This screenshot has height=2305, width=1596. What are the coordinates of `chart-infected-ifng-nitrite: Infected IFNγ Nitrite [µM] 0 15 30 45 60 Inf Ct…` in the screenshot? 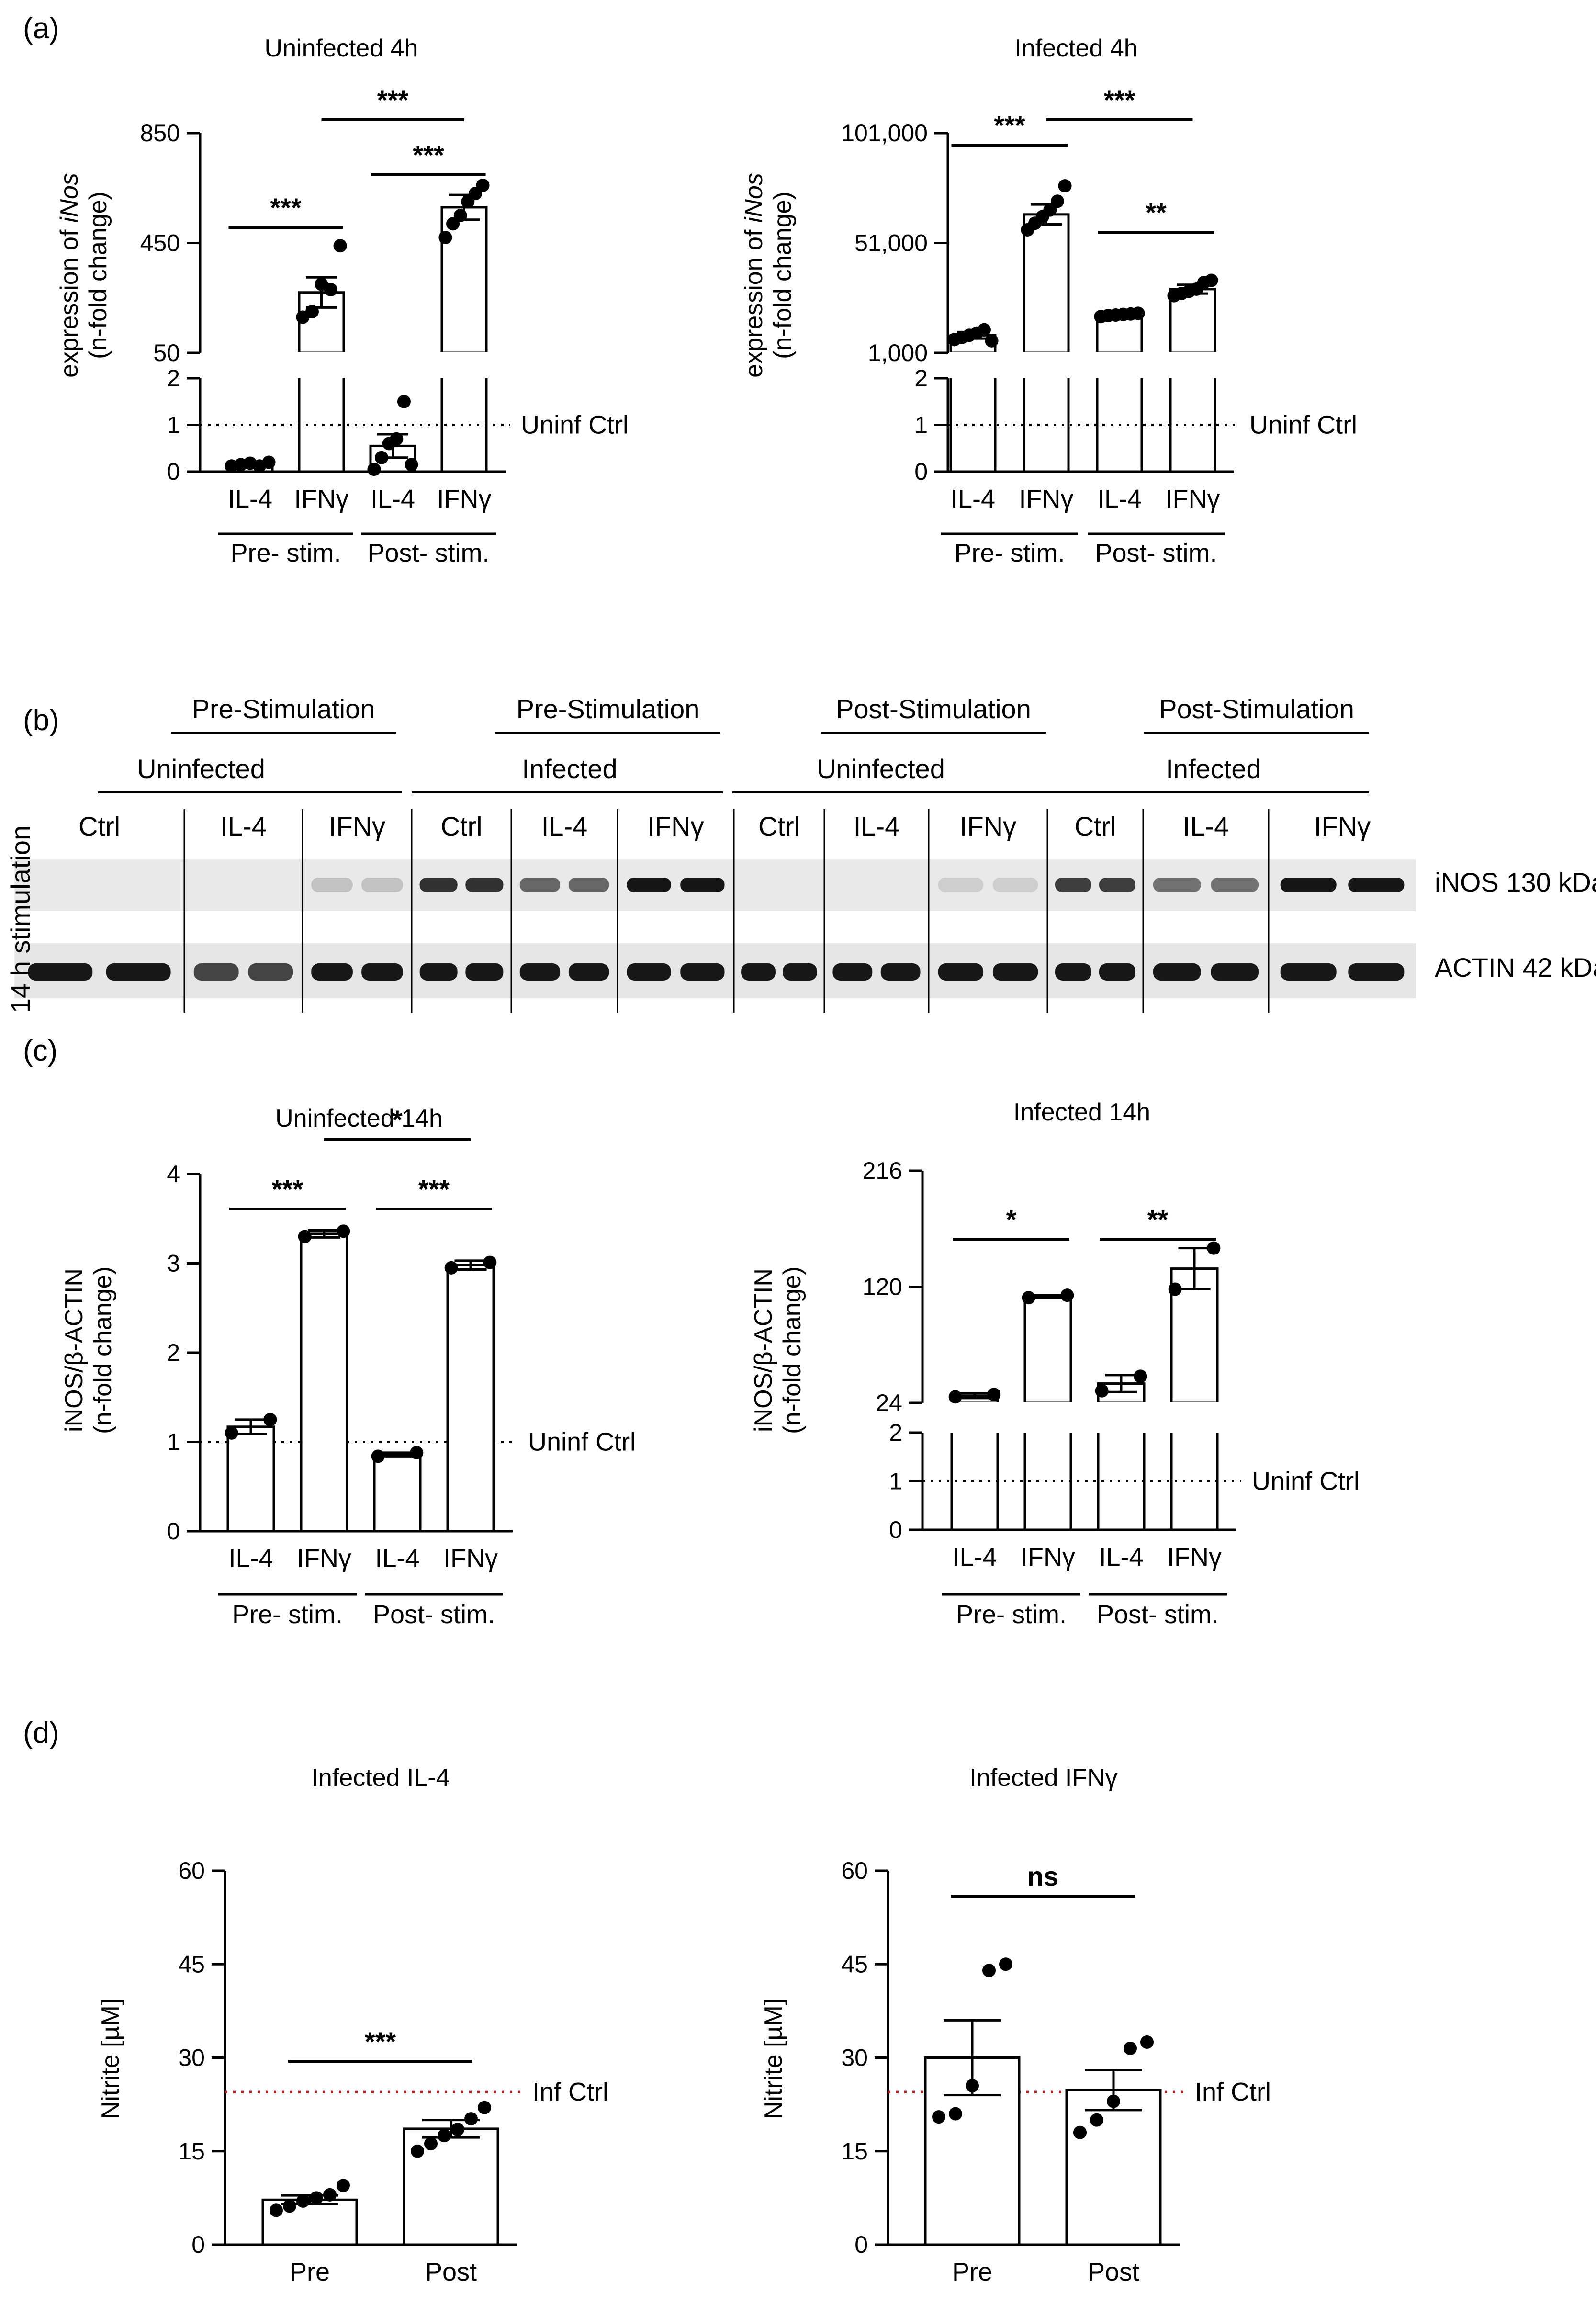 It's located at (1015, 2025).